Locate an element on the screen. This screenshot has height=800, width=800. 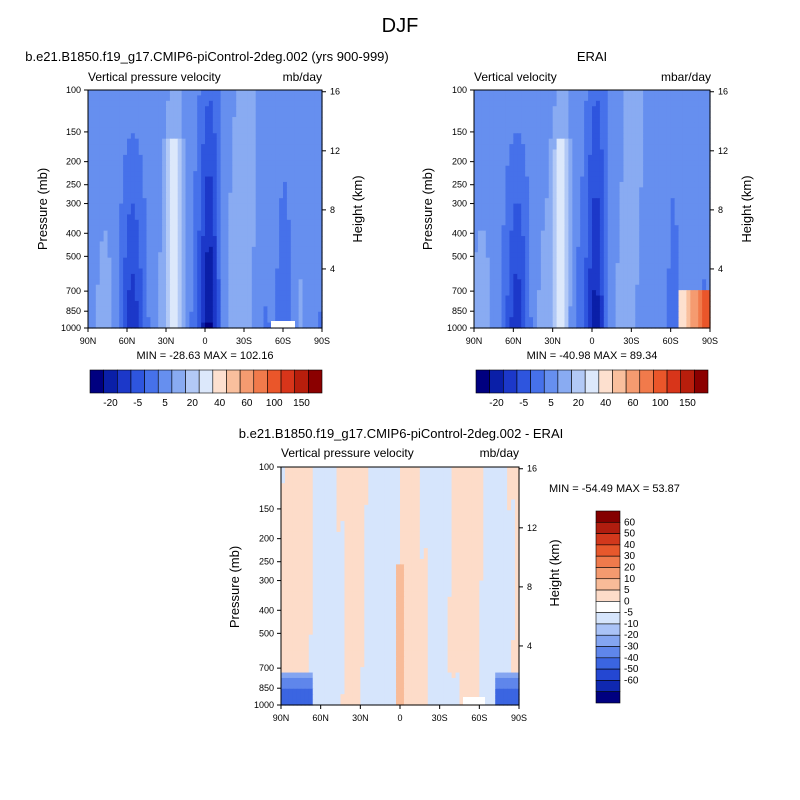
y-right-tick-label: 4 is located at coordinates (332, 269).